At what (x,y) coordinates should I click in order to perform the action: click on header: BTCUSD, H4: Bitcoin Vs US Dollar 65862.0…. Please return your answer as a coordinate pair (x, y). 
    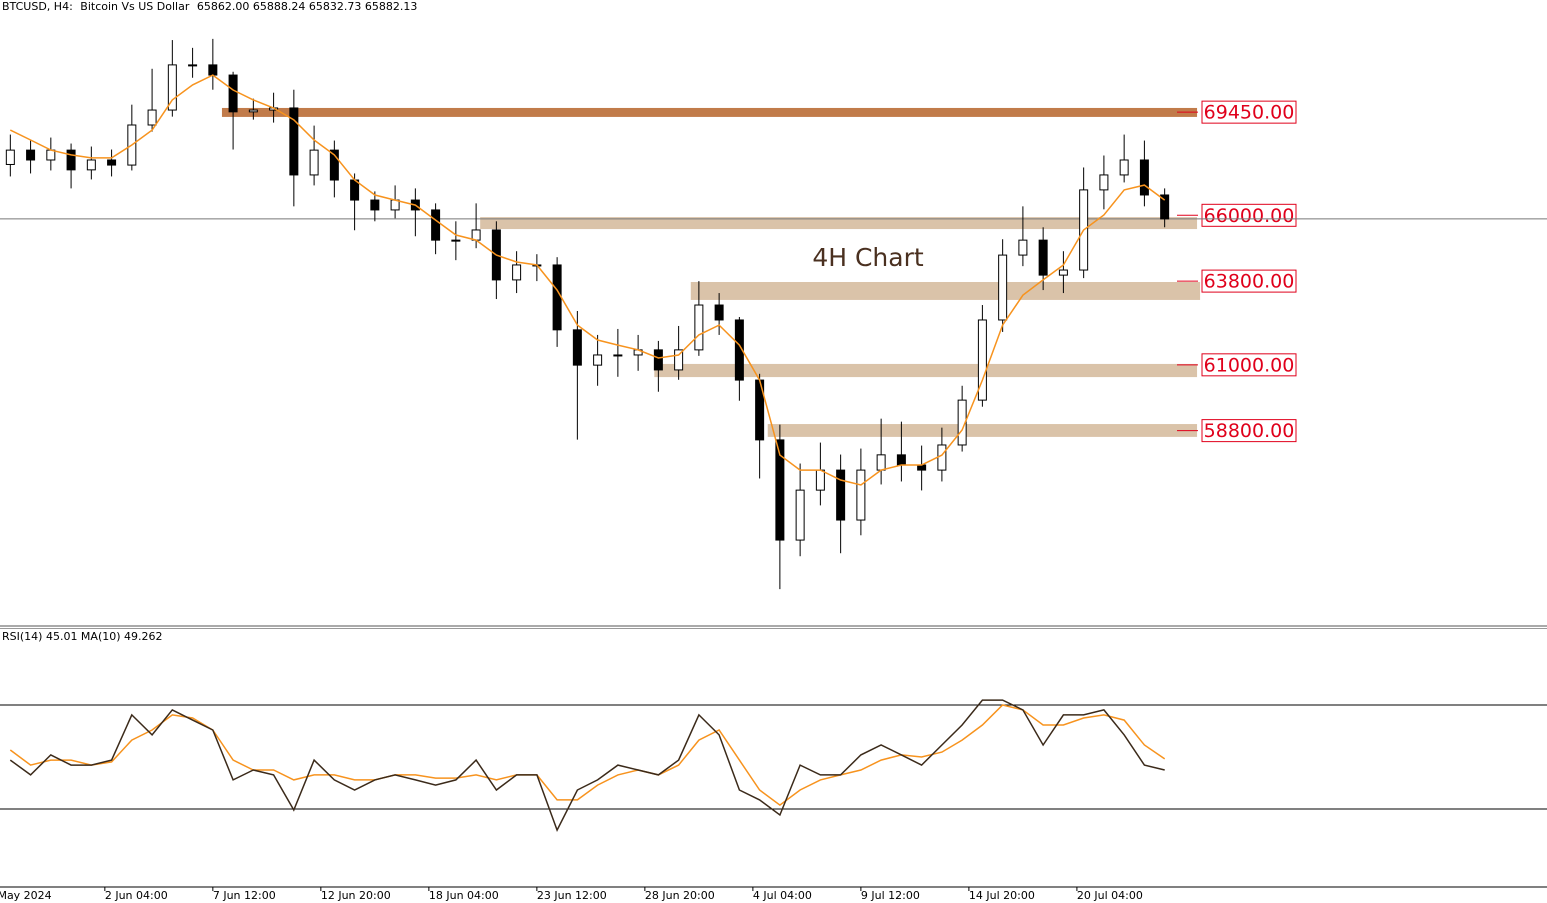
    Looking at the image, I should click on (209, 6).